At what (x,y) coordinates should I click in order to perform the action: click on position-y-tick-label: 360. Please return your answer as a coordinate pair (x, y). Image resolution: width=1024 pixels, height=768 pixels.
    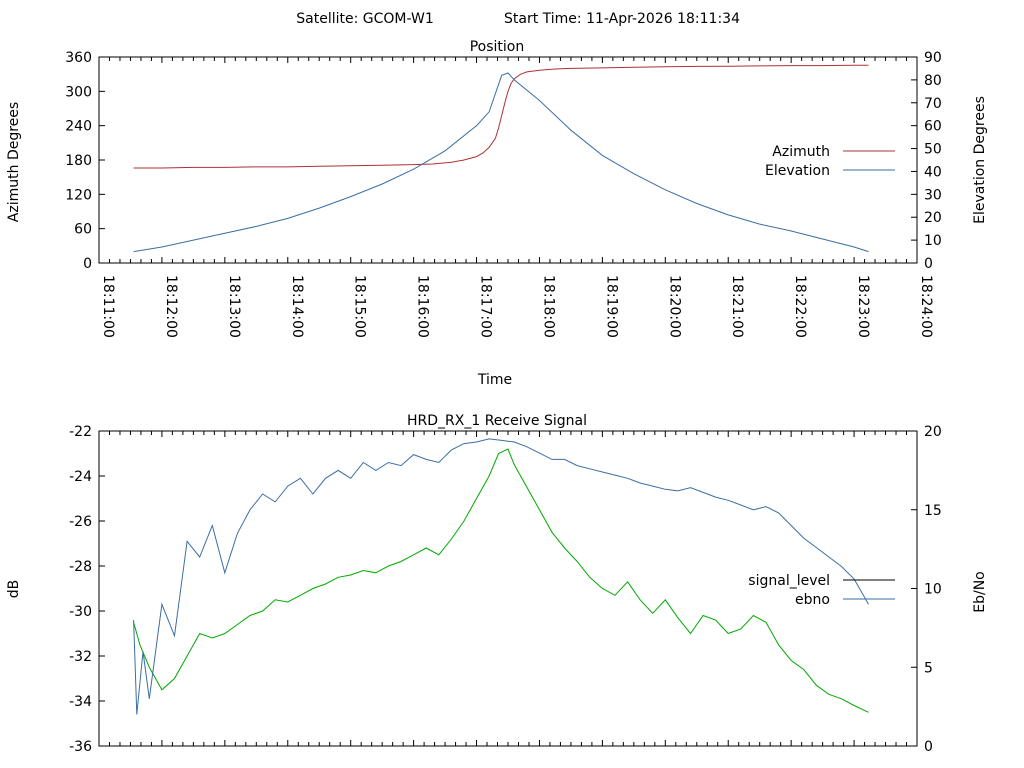
    Looking at the image, I should click on (78, 58).